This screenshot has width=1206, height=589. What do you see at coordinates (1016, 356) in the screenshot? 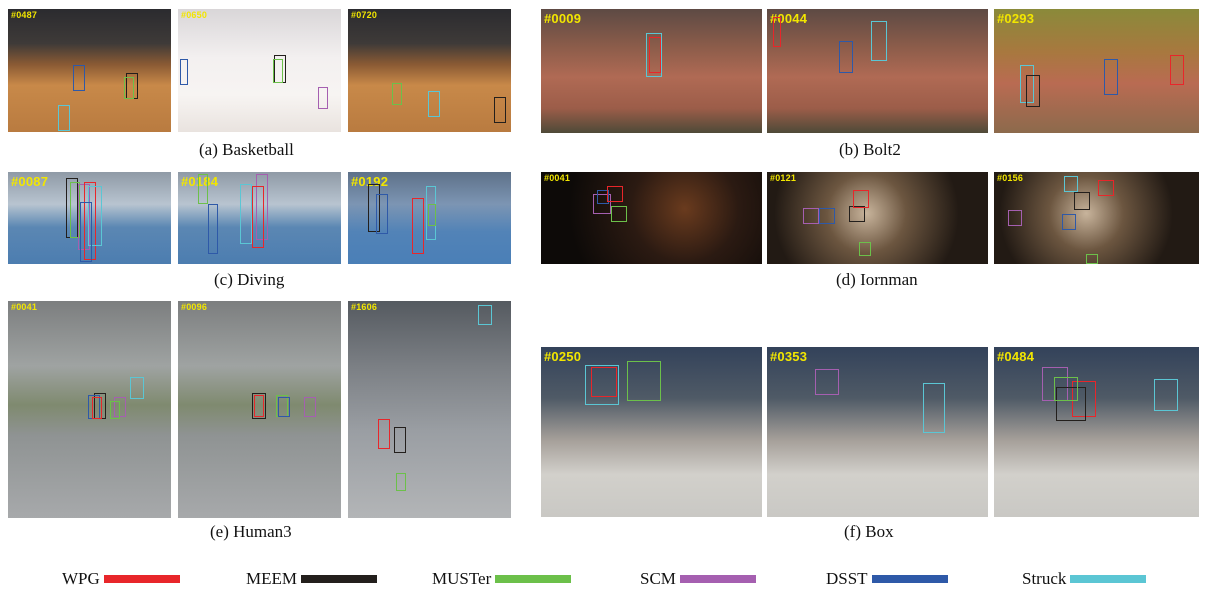
I see `frame-number: #0484` at bounding box center [1016, 356].